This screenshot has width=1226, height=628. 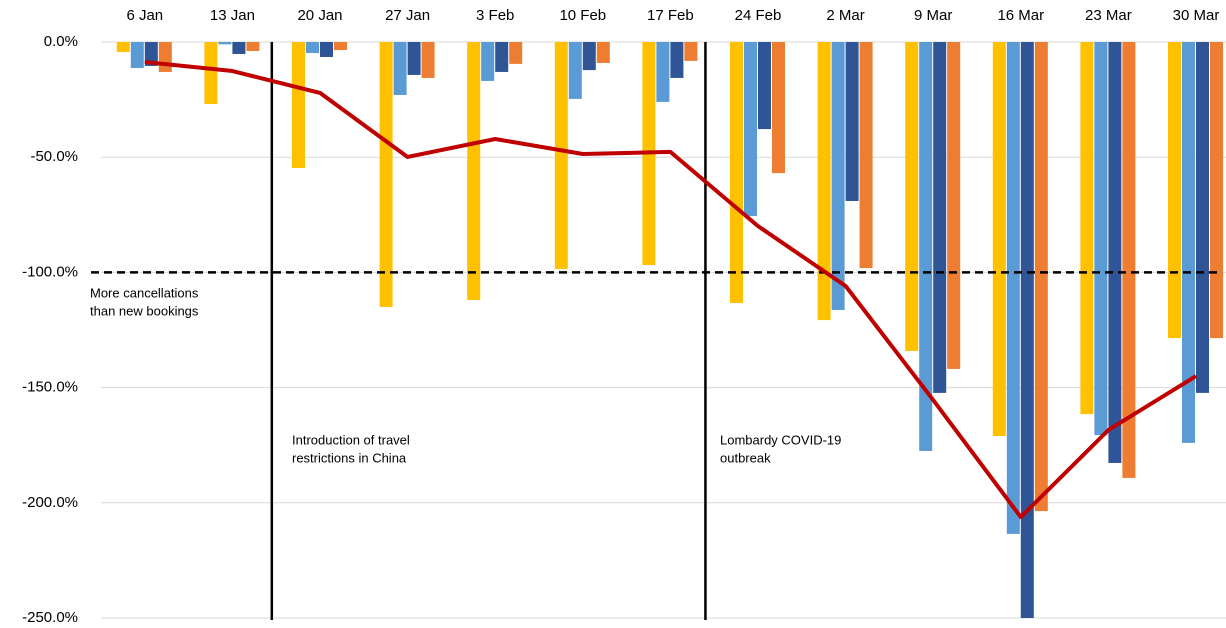 I want to click on y-tick-label: -100.0%, so click(x=50, y=271).